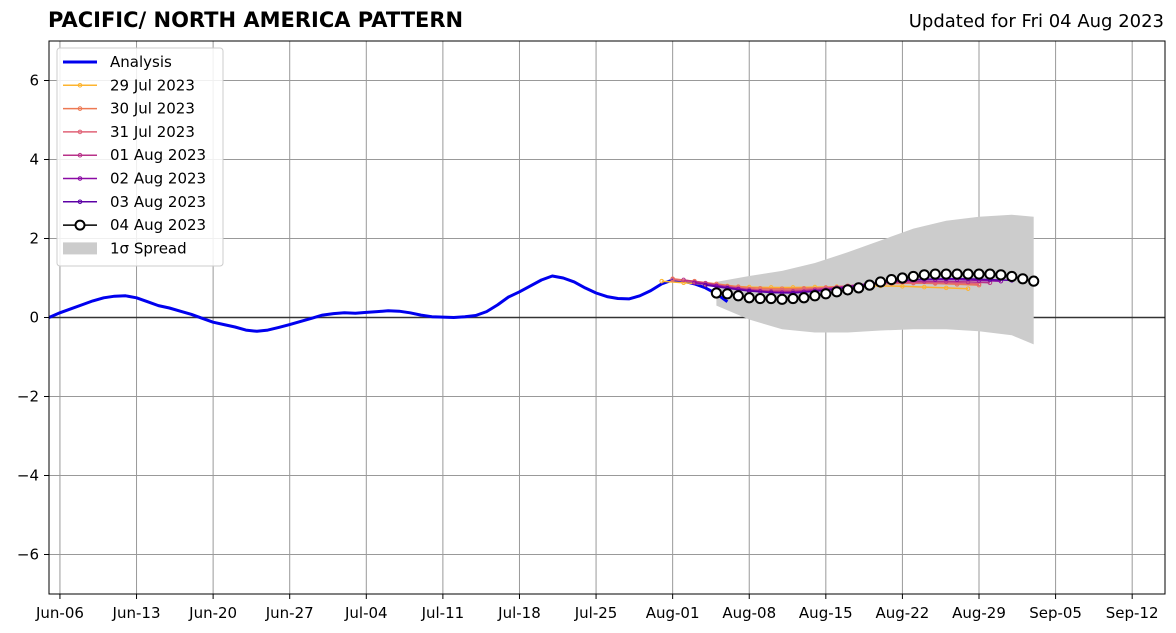 The height and width of the screenshot is (633, 1176). What do you see at coordinates (158, 155) in the screenshot?
I see `legend-label: 01 Aug 2023` at bounding box center [158, 155].